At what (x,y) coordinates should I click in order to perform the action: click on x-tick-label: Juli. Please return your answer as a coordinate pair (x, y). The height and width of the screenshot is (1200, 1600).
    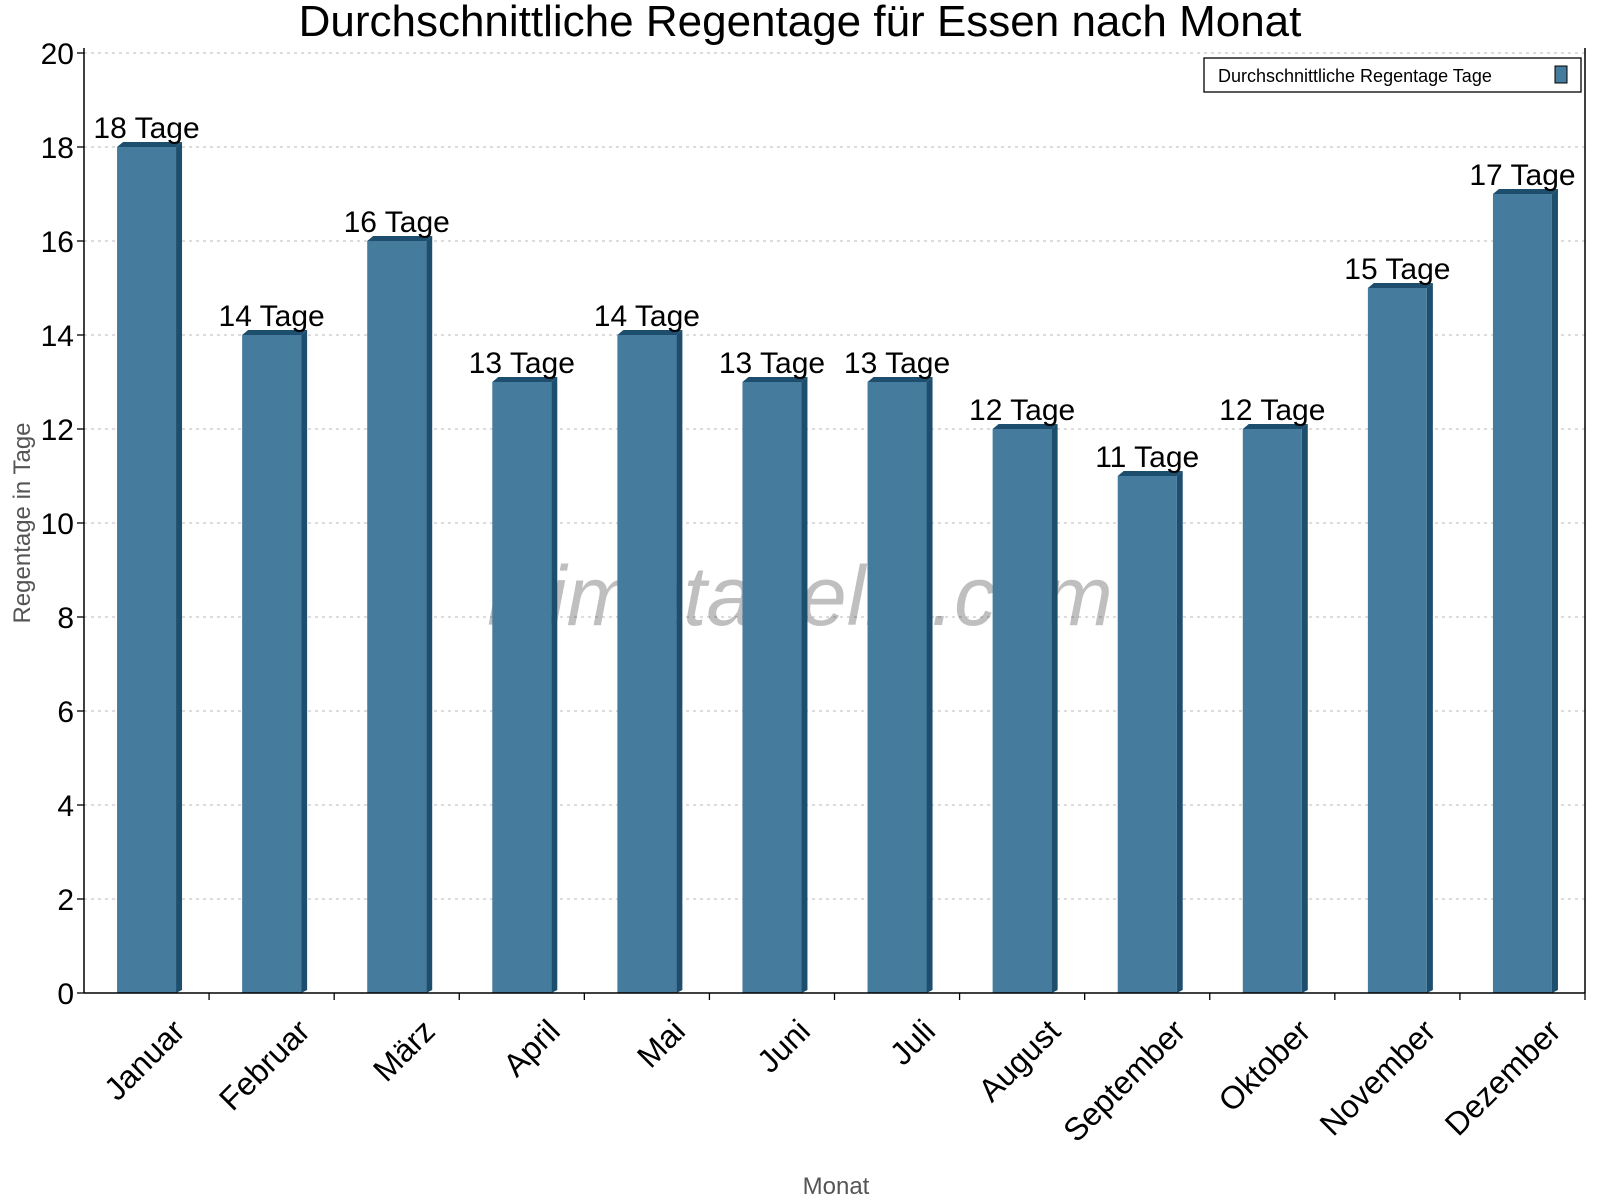
    Looking at the image, I should click on (912, 1042).